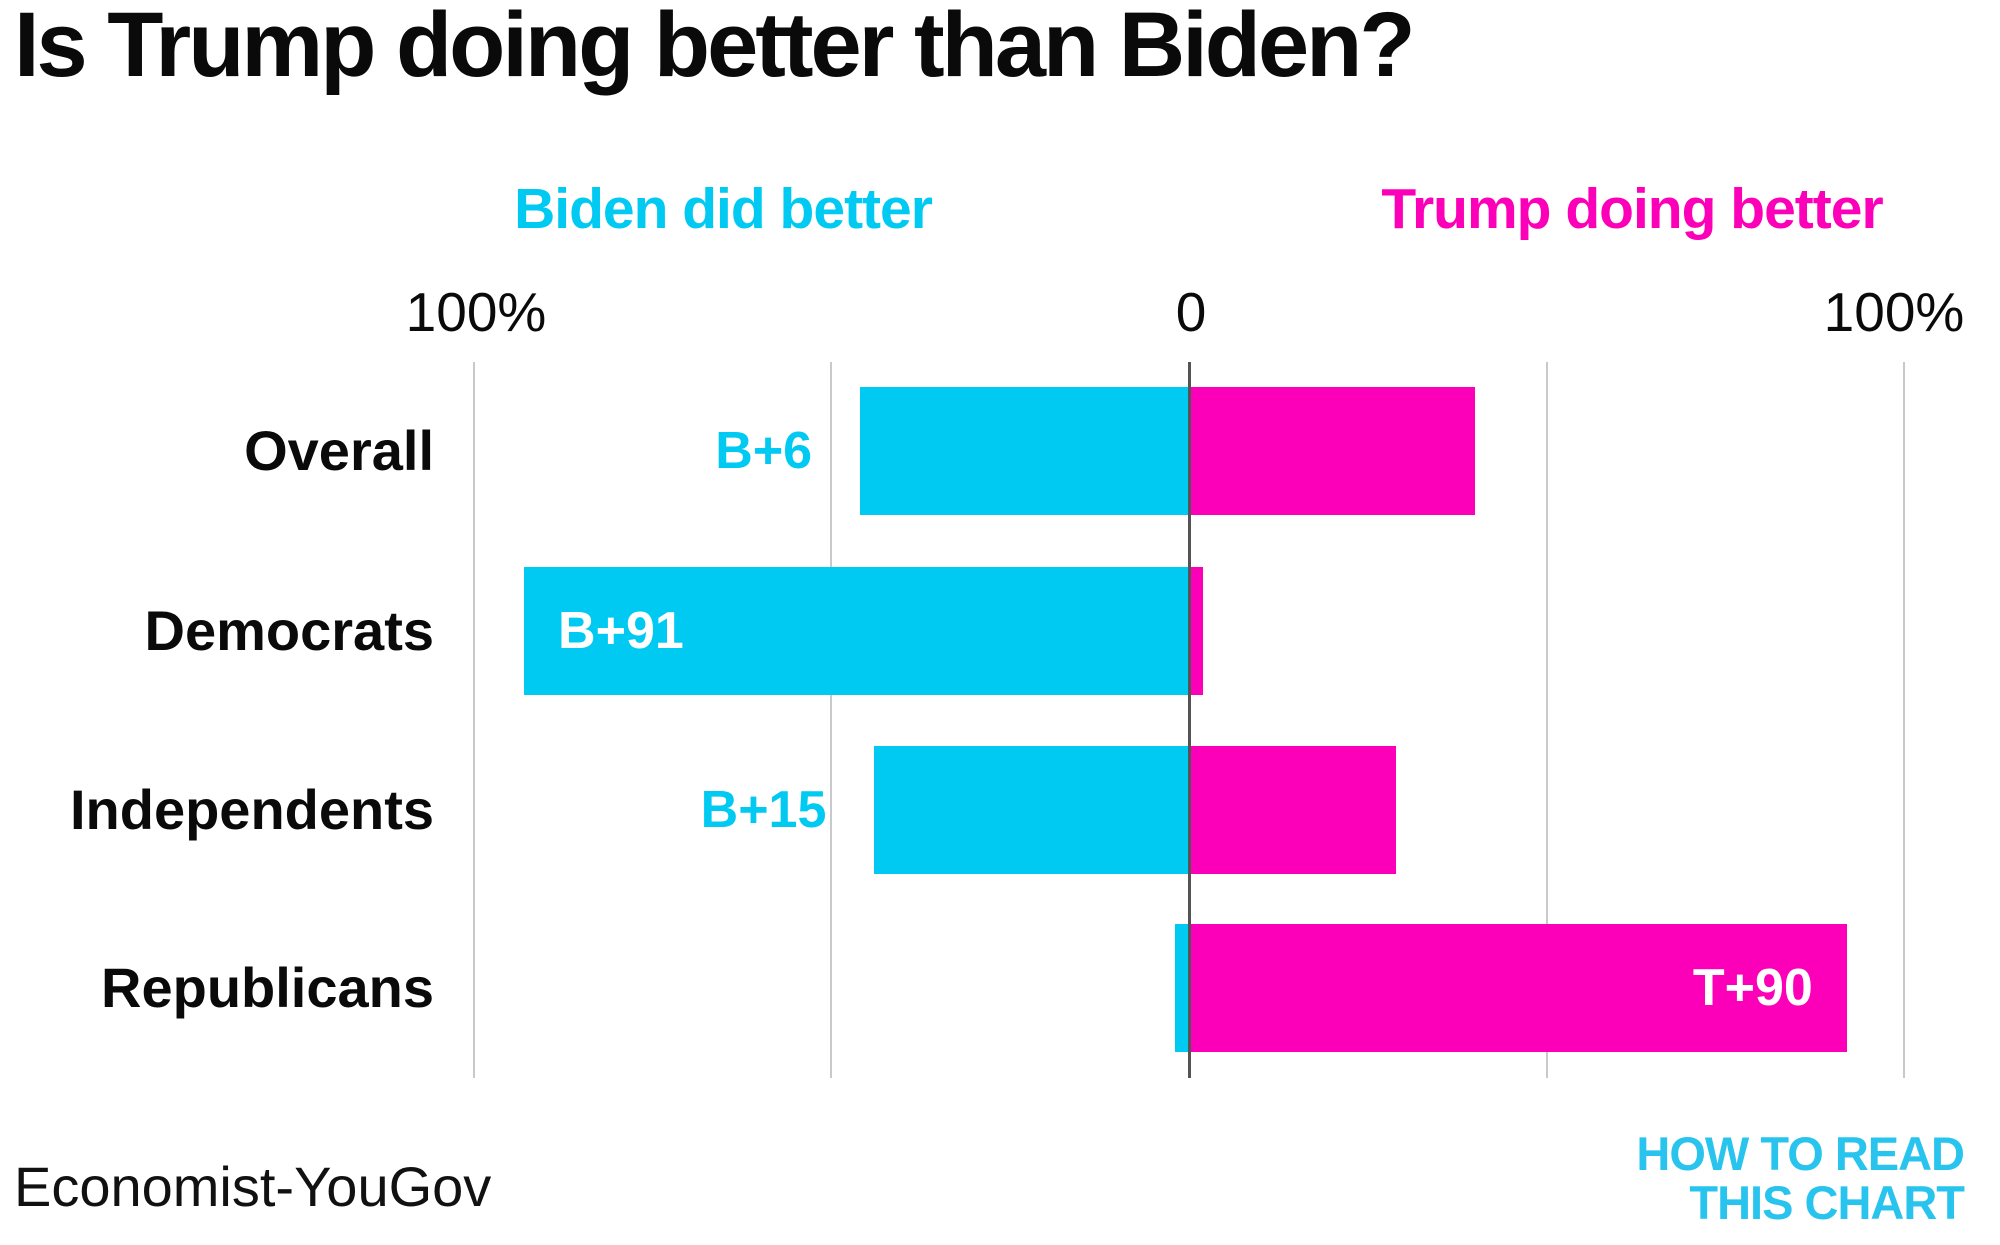 This screenshot has width=2000, height=1245. What do you see at coordinates (621, 631) in the screenshot?
I see `net-value-label: B+91` at bounding box center [621, 631].